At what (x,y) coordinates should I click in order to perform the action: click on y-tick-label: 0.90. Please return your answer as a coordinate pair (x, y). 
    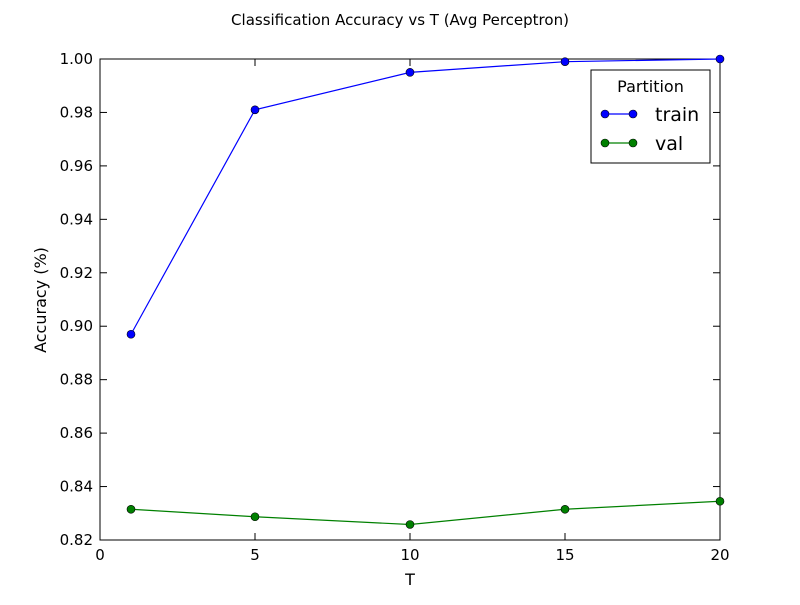
    Looking at the image, I should click on (76, 326).